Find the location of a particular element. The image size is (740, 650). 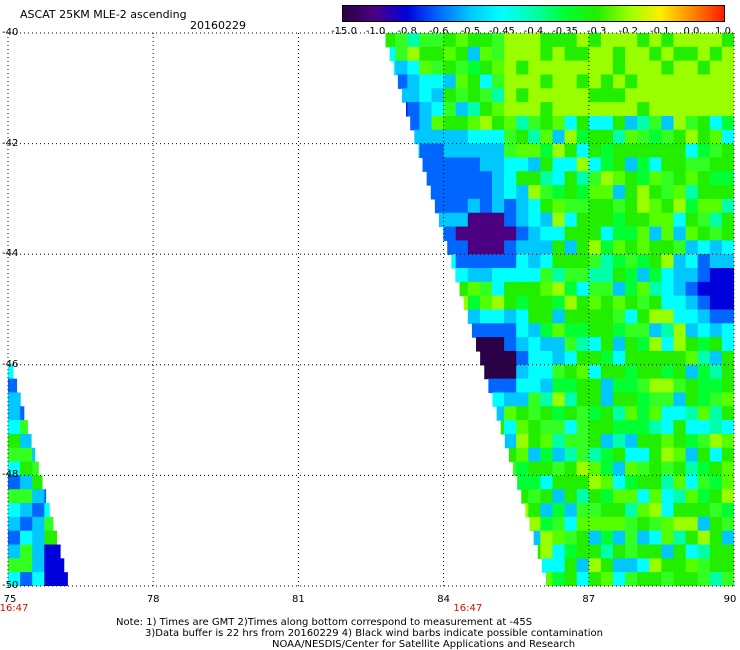

colorbar-tick-label: -15.0 is located at coordinates (344, 31).